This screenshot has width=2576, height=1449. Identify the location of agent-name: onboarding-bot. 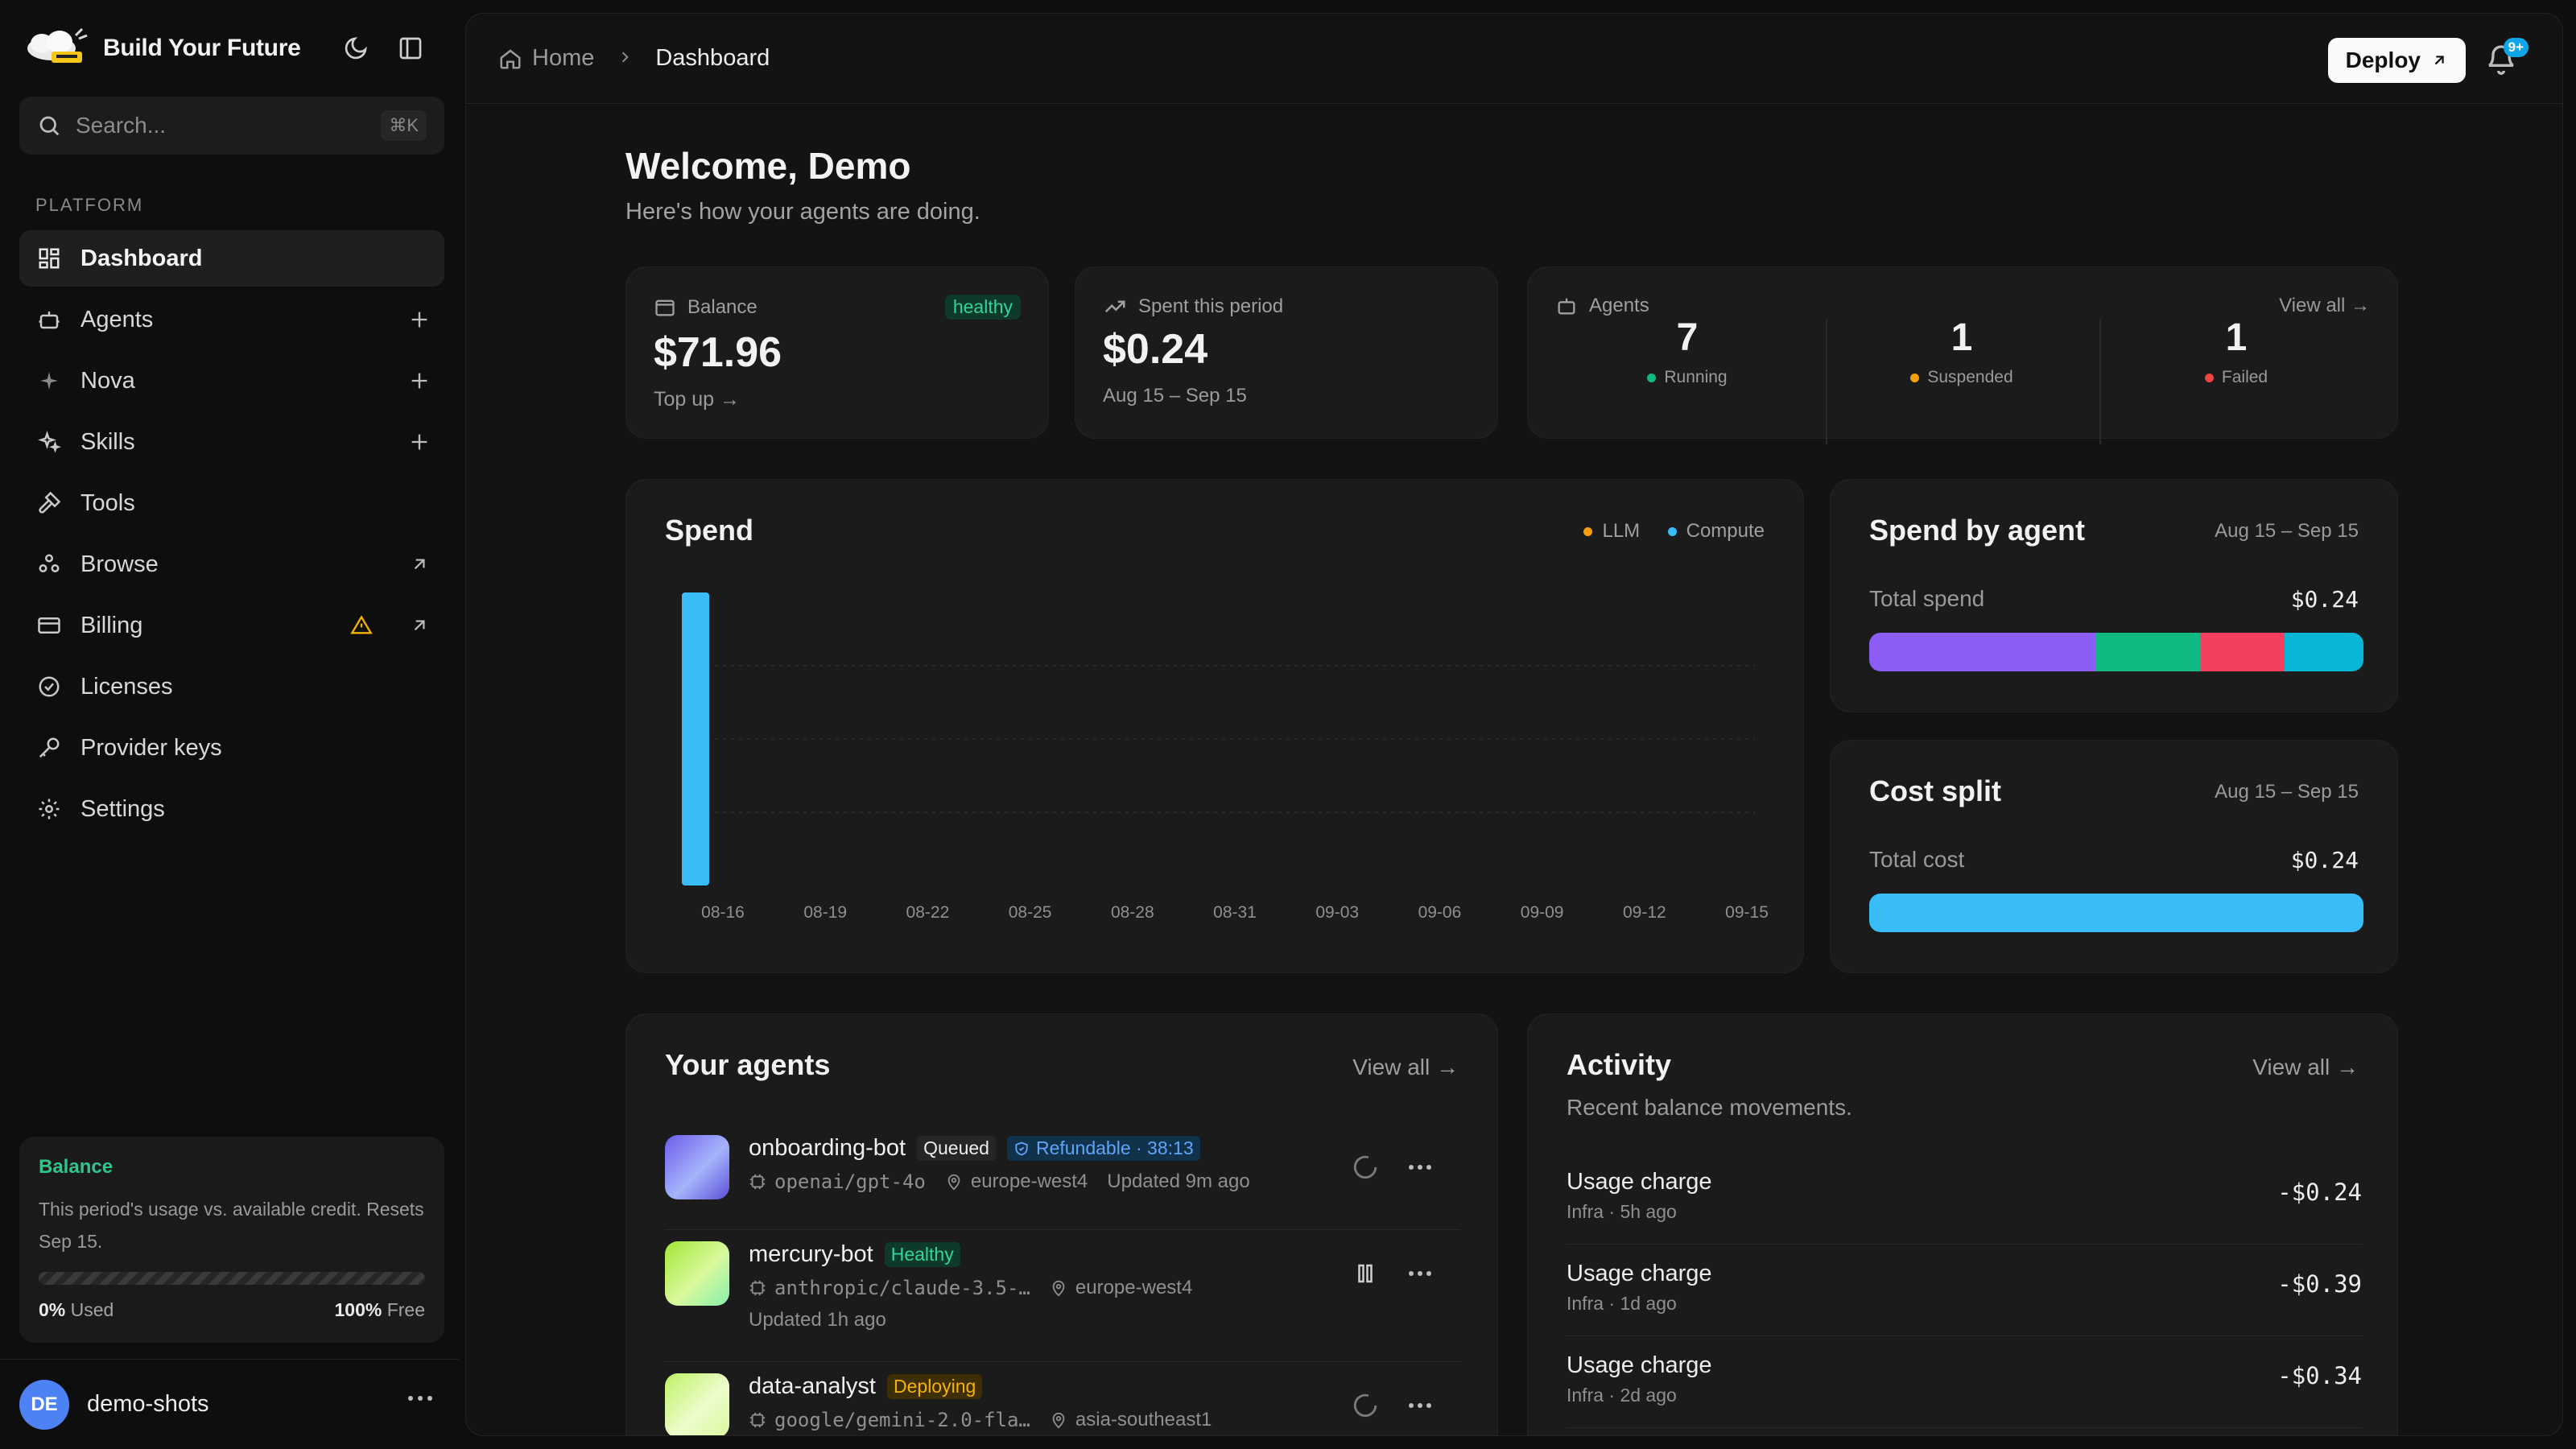
(827, 1148).